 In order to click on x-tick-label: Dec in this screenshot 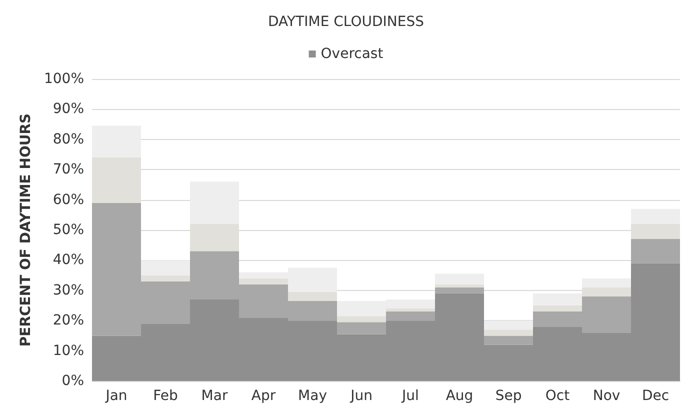, I will do `click(656, 396)`.